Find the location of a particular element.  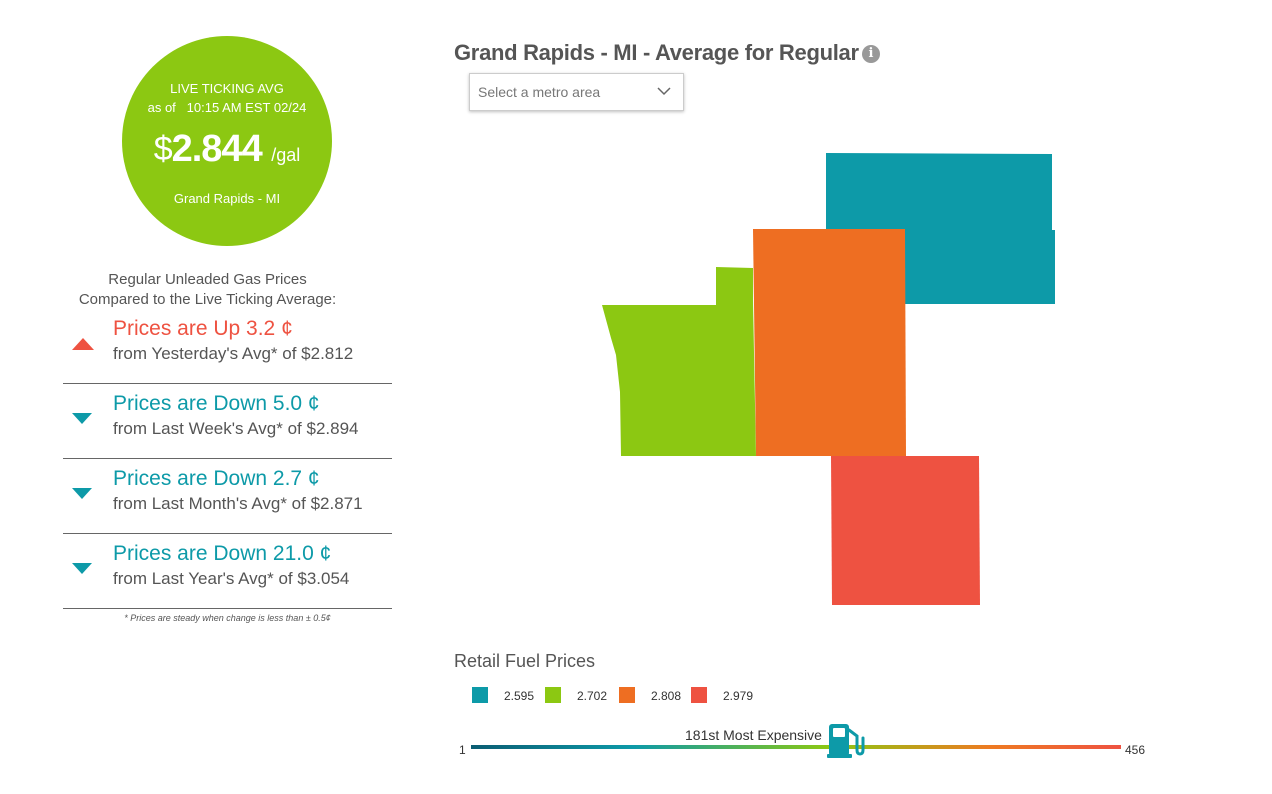

reference-average: from Last Year's Avg* of $3.054 is located at coordinates (231, 578).